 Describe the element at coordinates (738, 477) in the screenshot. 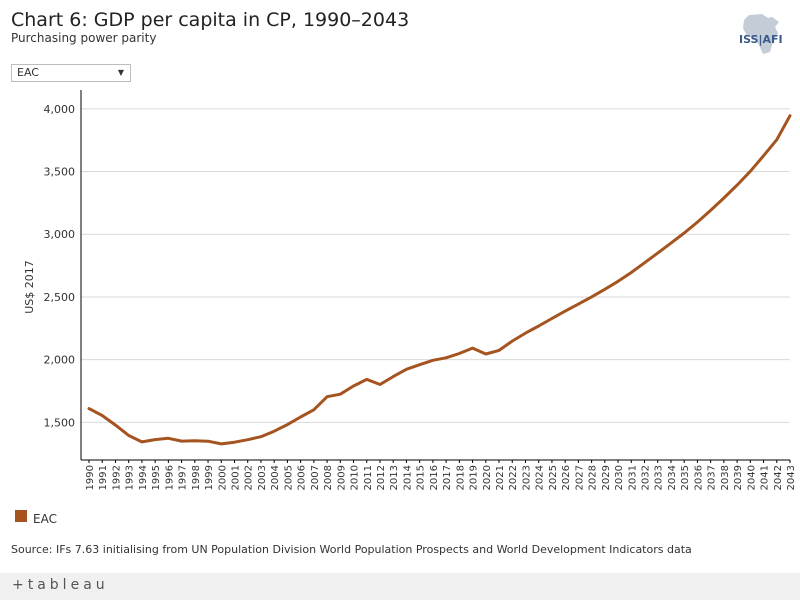

I see `x-tick-label: 2039` at that location.